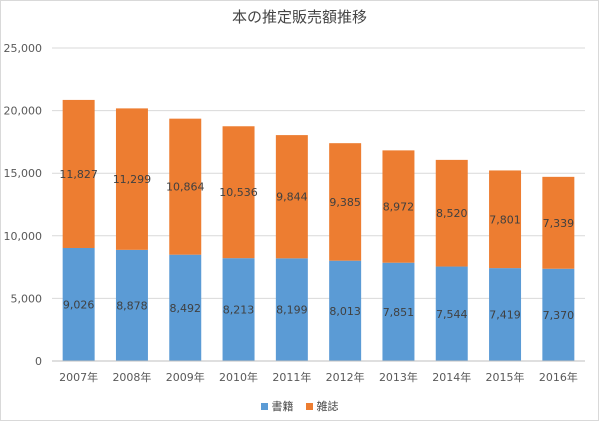 The image size is (599, 421). I want to click on data-label-books: 8,213, so click(239, 310).